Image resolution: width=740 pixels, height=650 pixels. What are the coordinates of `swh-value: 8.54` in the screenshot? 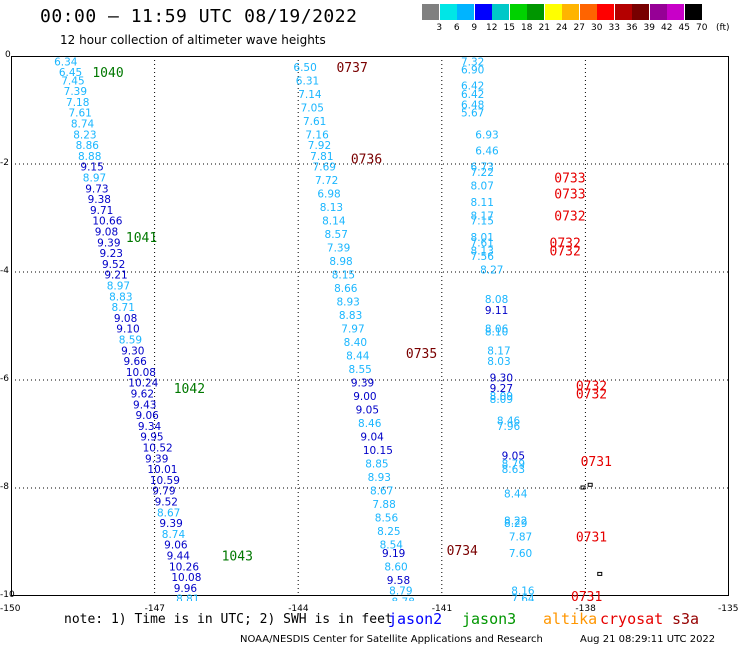 It's located at (392, 546).